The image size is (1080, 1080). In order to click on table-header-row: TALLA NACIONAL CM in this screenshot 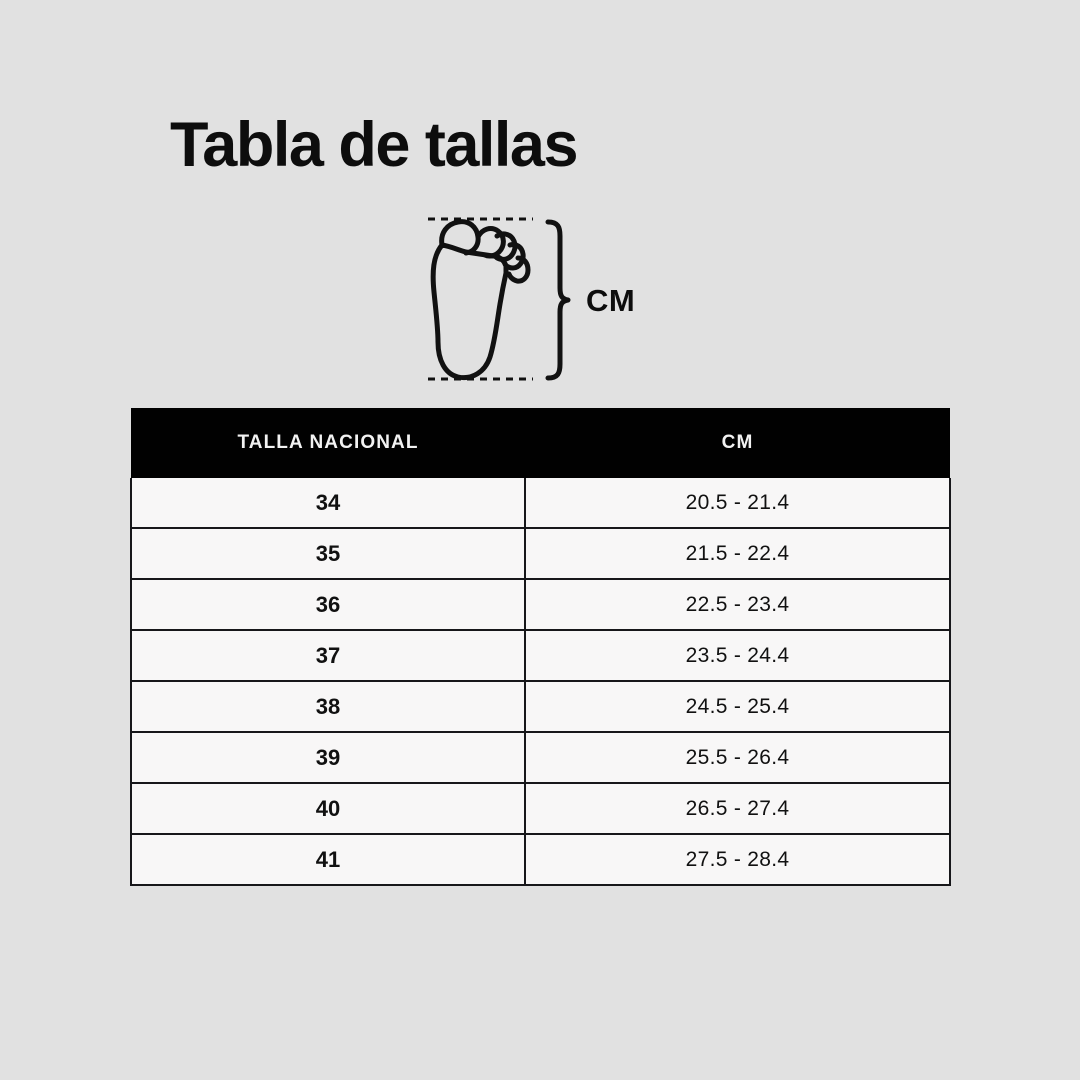, I will do `click(540, 443)`.